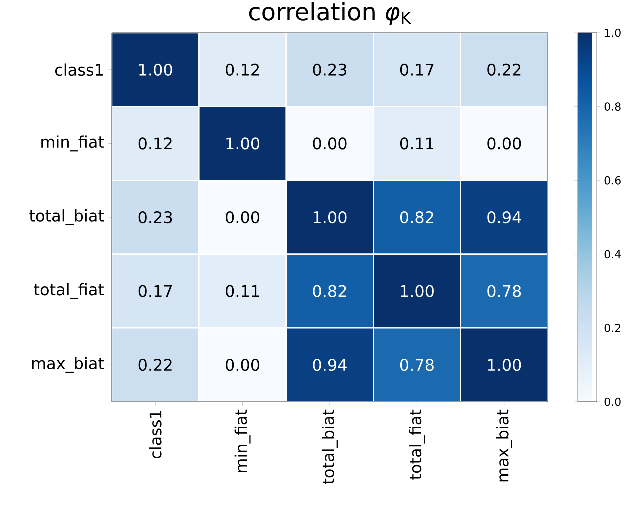 The image size is (627, 514). Describe the element at coordinates (612, 328) in the screenshot. I see `color-bar-label: 0.2` at that location.